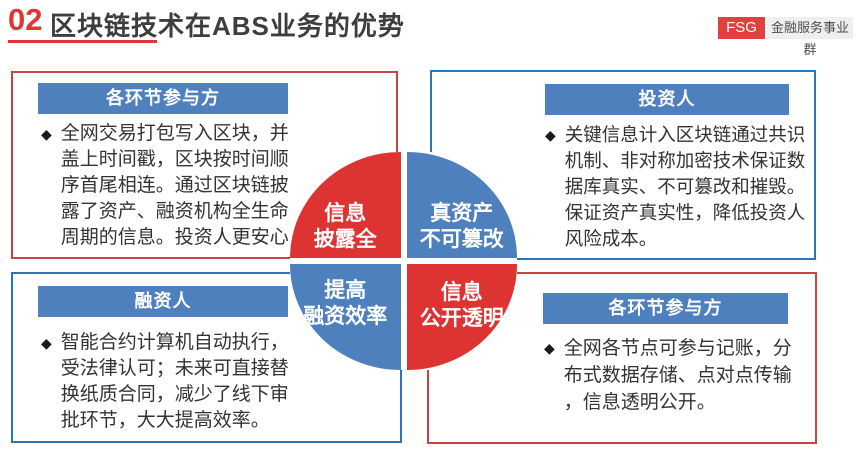 This screenshot has width=857, height=464. I want to click on section-number: 02, so click(25, 19).